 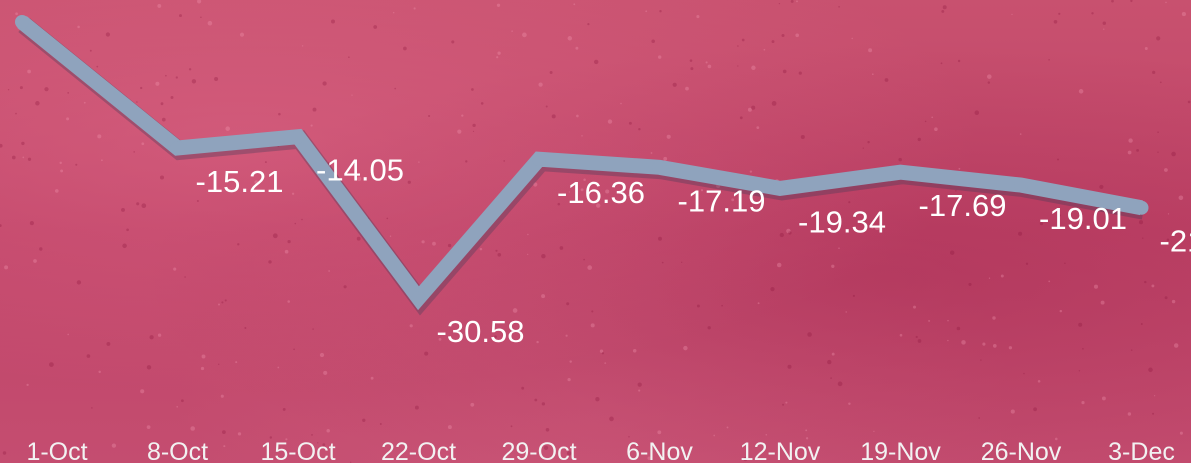 What do you see at coordinates (1141, 207) in the screenshot?
I see `data-point-3-Dec` at bounding box center [1141, 207].